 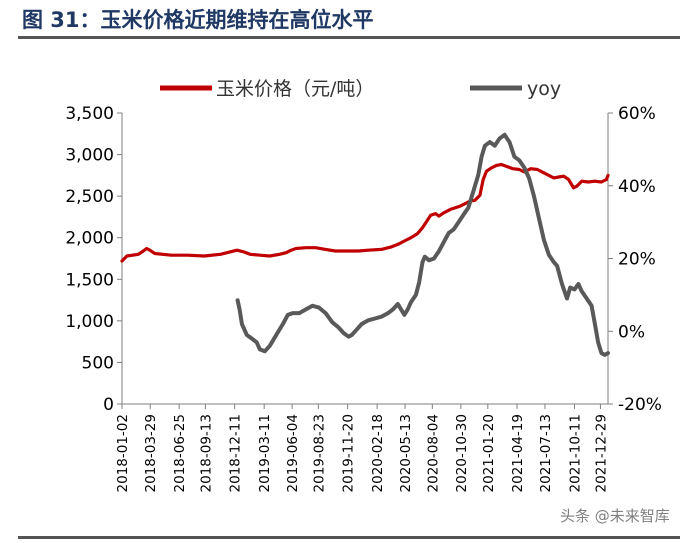 What do you see at coordinates (89, 197) in the screenshot?
I see `left-tick-label: 2,500` at bounding box center [89, 197].